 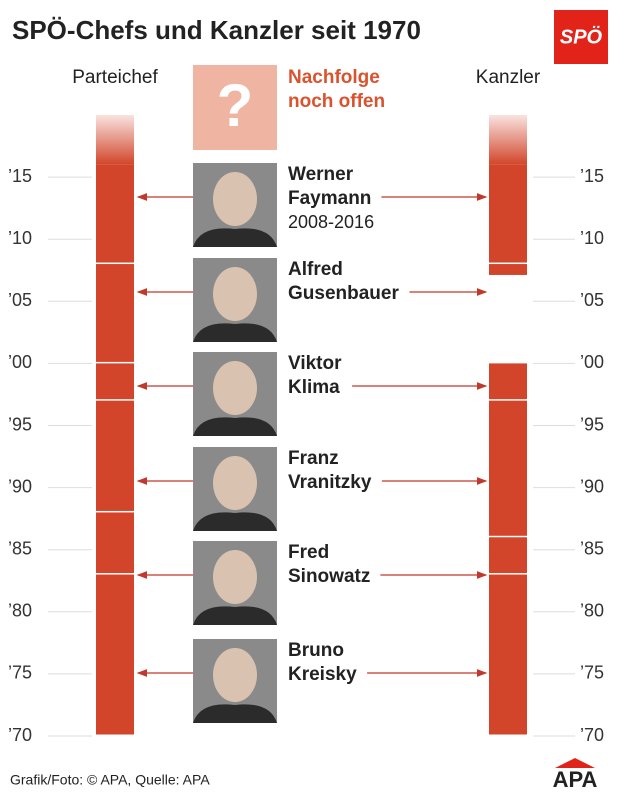 What do you see at coordinates (313, 458) in the screenshot?
I see `person-name: Franz` at bounding box center [313, 458].